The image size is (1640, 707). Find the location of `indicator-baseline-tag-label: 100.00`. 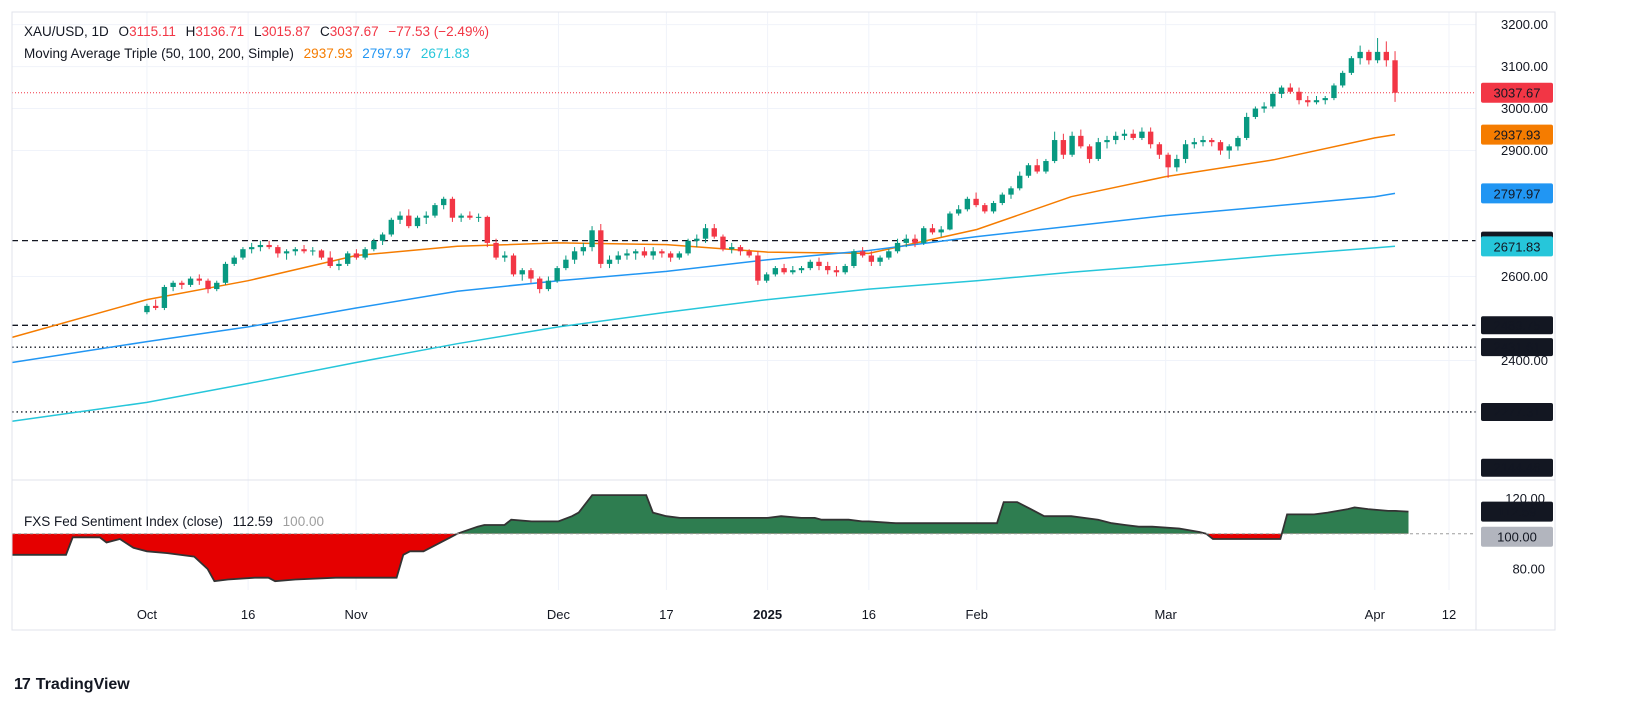

indicator-baseline-tag-label: 100.00 is located at coordinates (1517, 537).